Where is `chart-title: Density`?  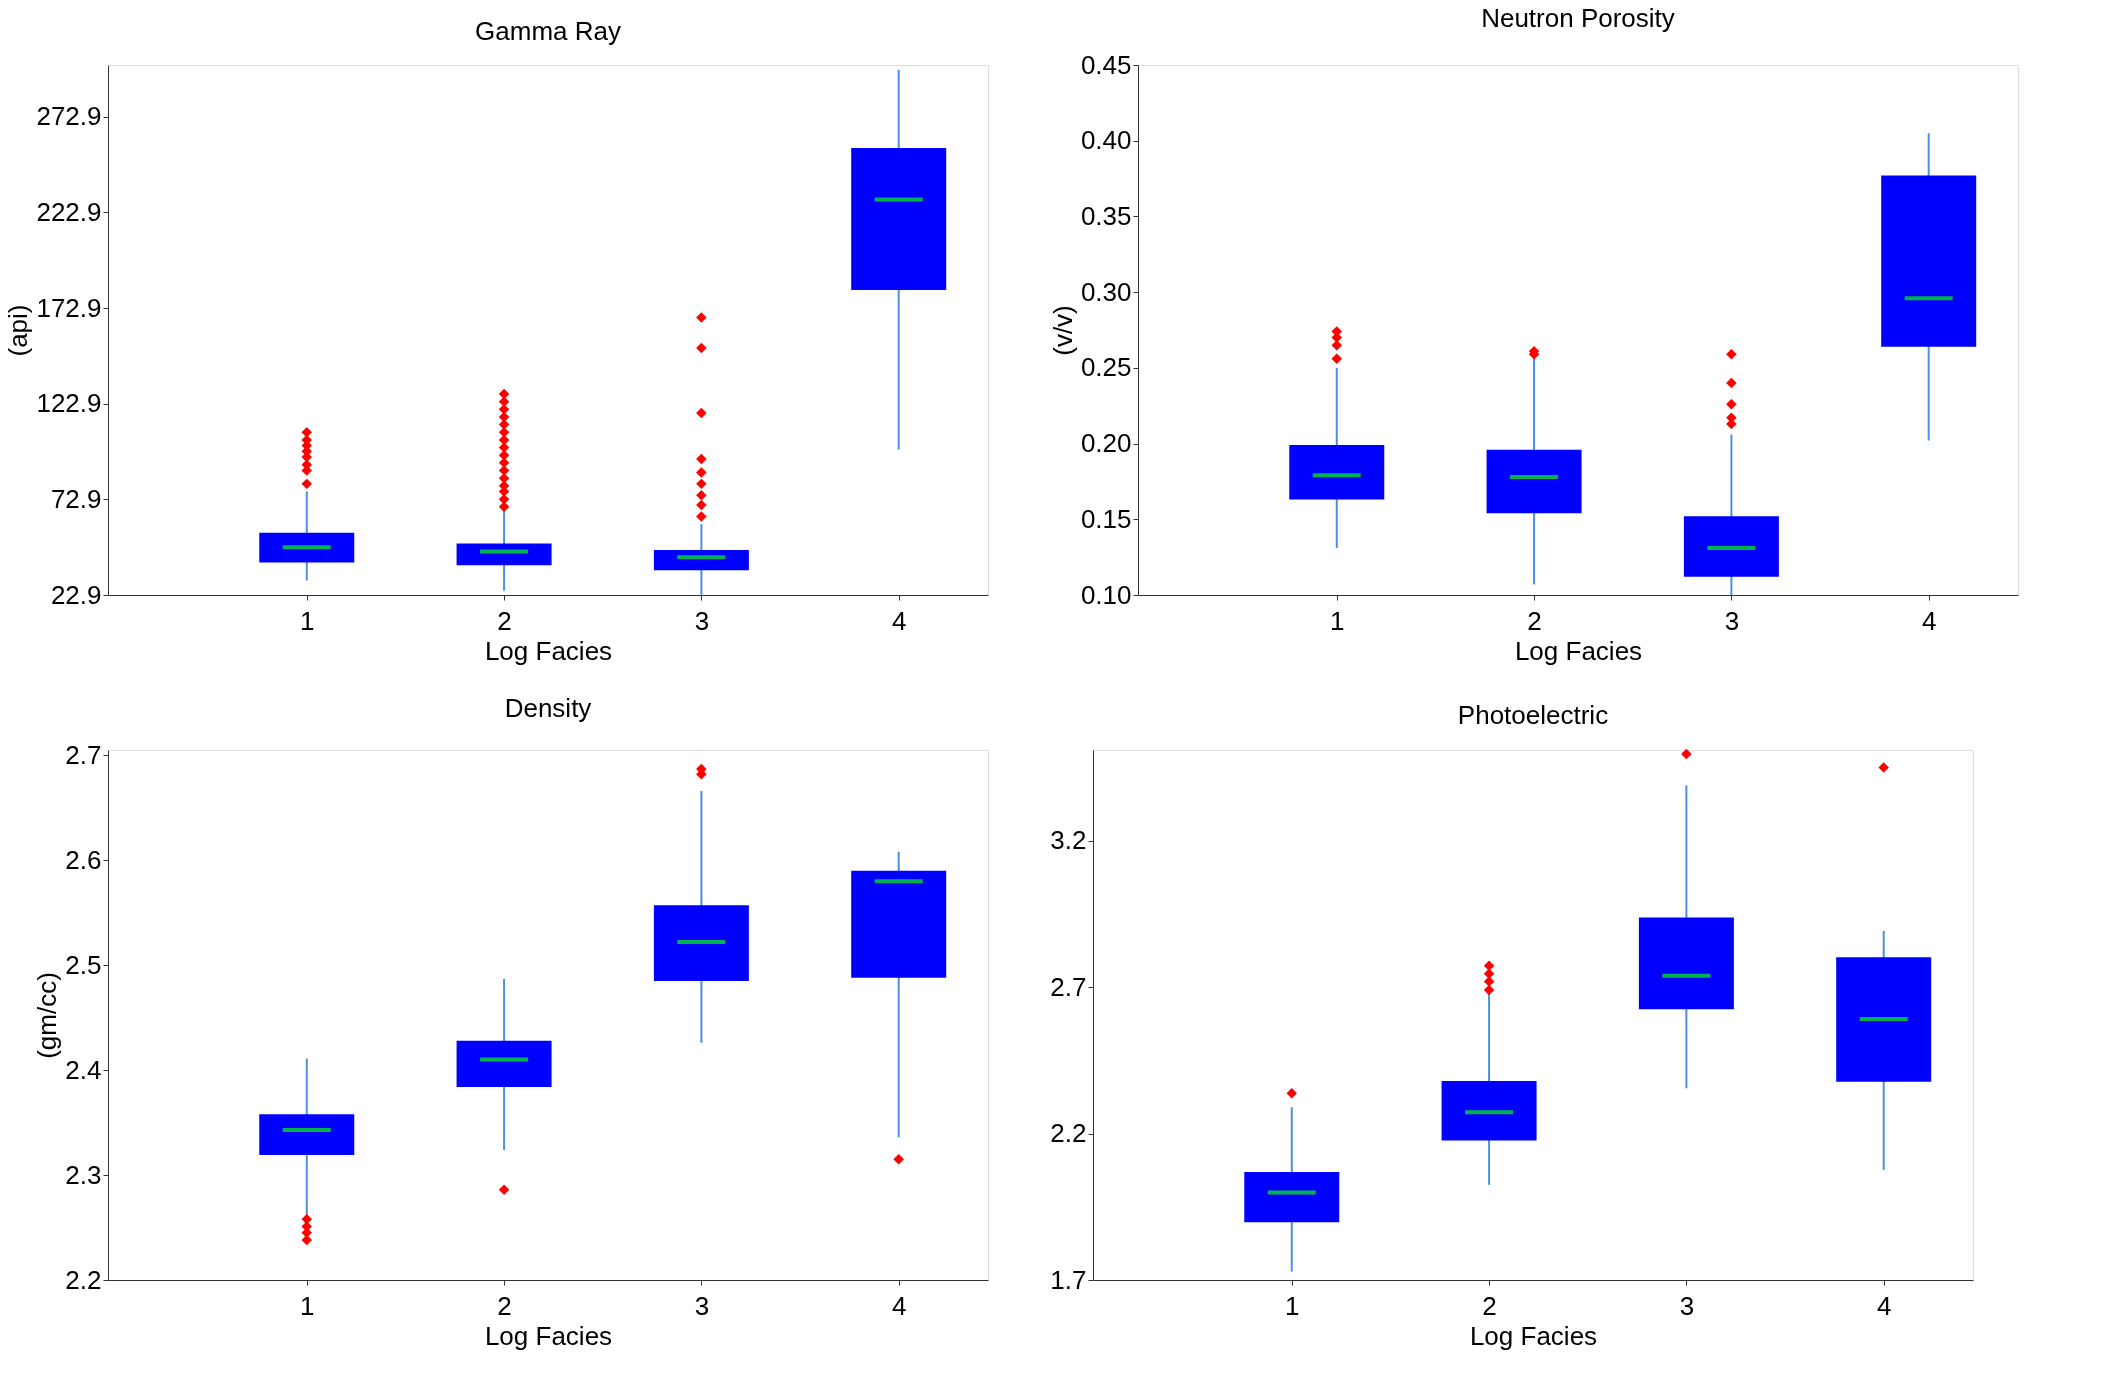 chart-title: Density is located at coordinates (548, 708).